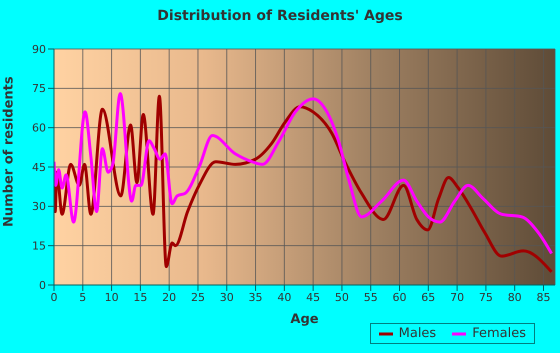 This screenshot has height=353, width=560. I want to click on x-axis-title: Age, so click(304, 319).